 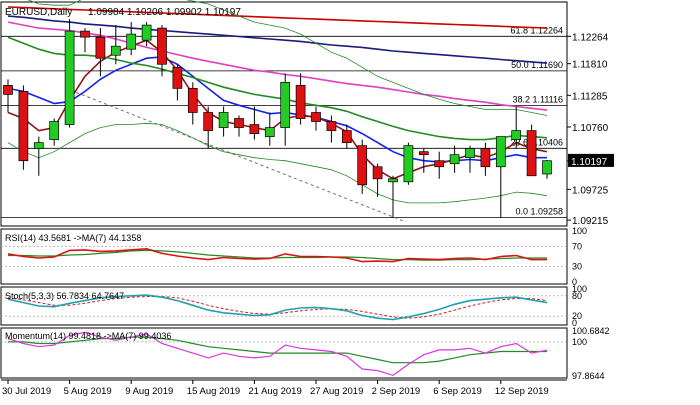 I want to click on level-label: 30, so click(x=577, y=267).